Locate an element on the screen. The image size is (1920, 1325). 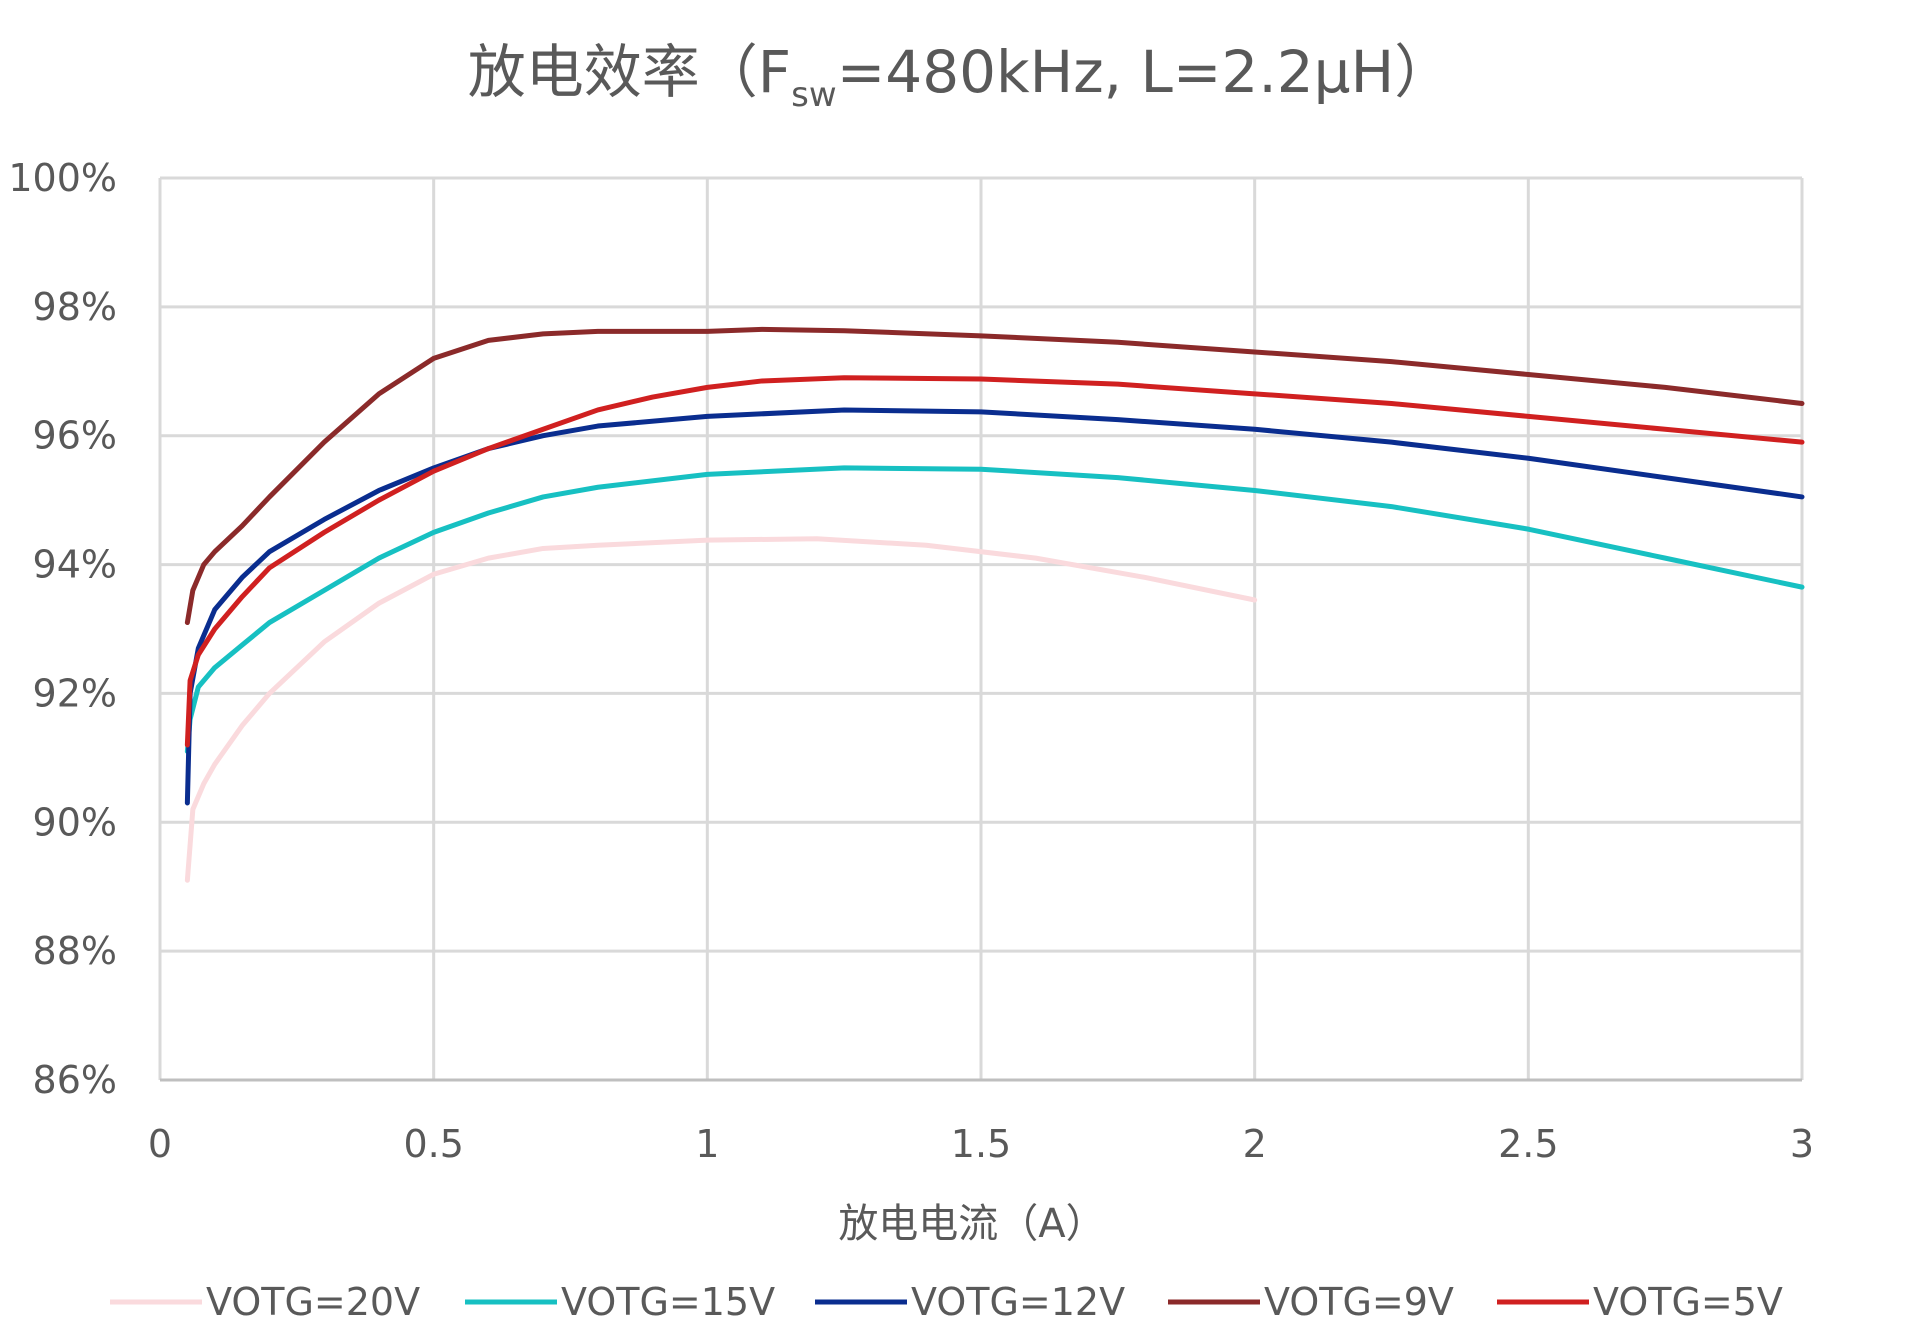
y-tick-label: 86% is located at coordinates (75, 1080).